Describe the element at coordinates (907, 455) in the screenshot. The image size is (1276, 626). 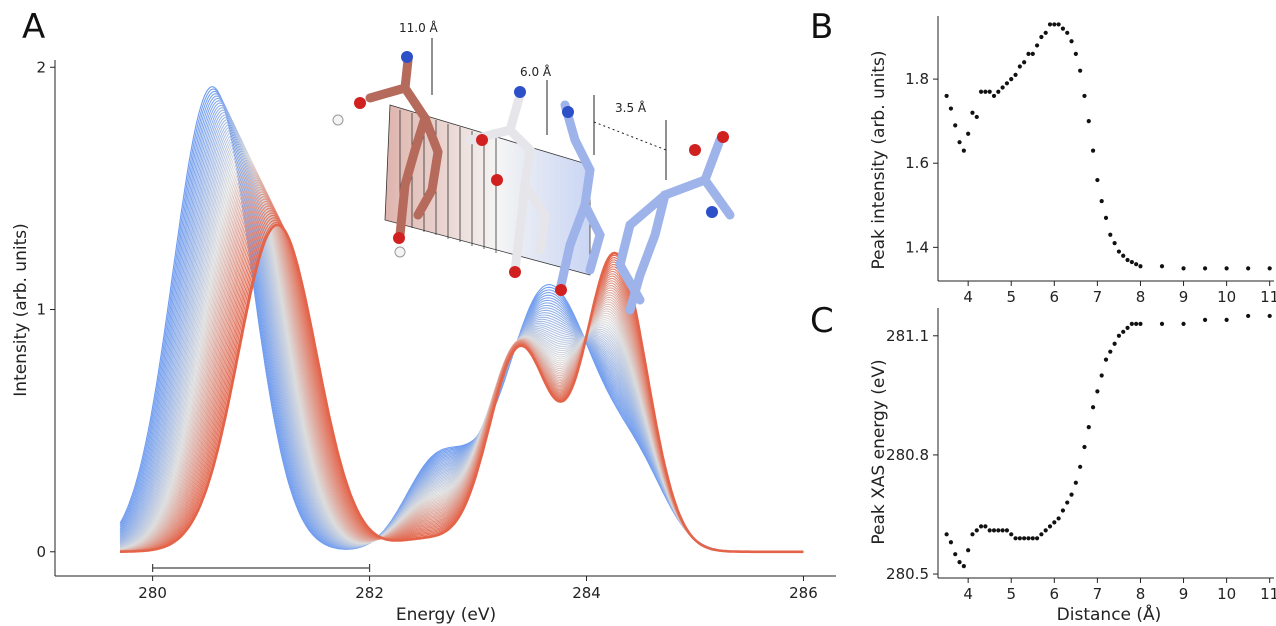
I see `y-tick-label: 280.8` at that location.